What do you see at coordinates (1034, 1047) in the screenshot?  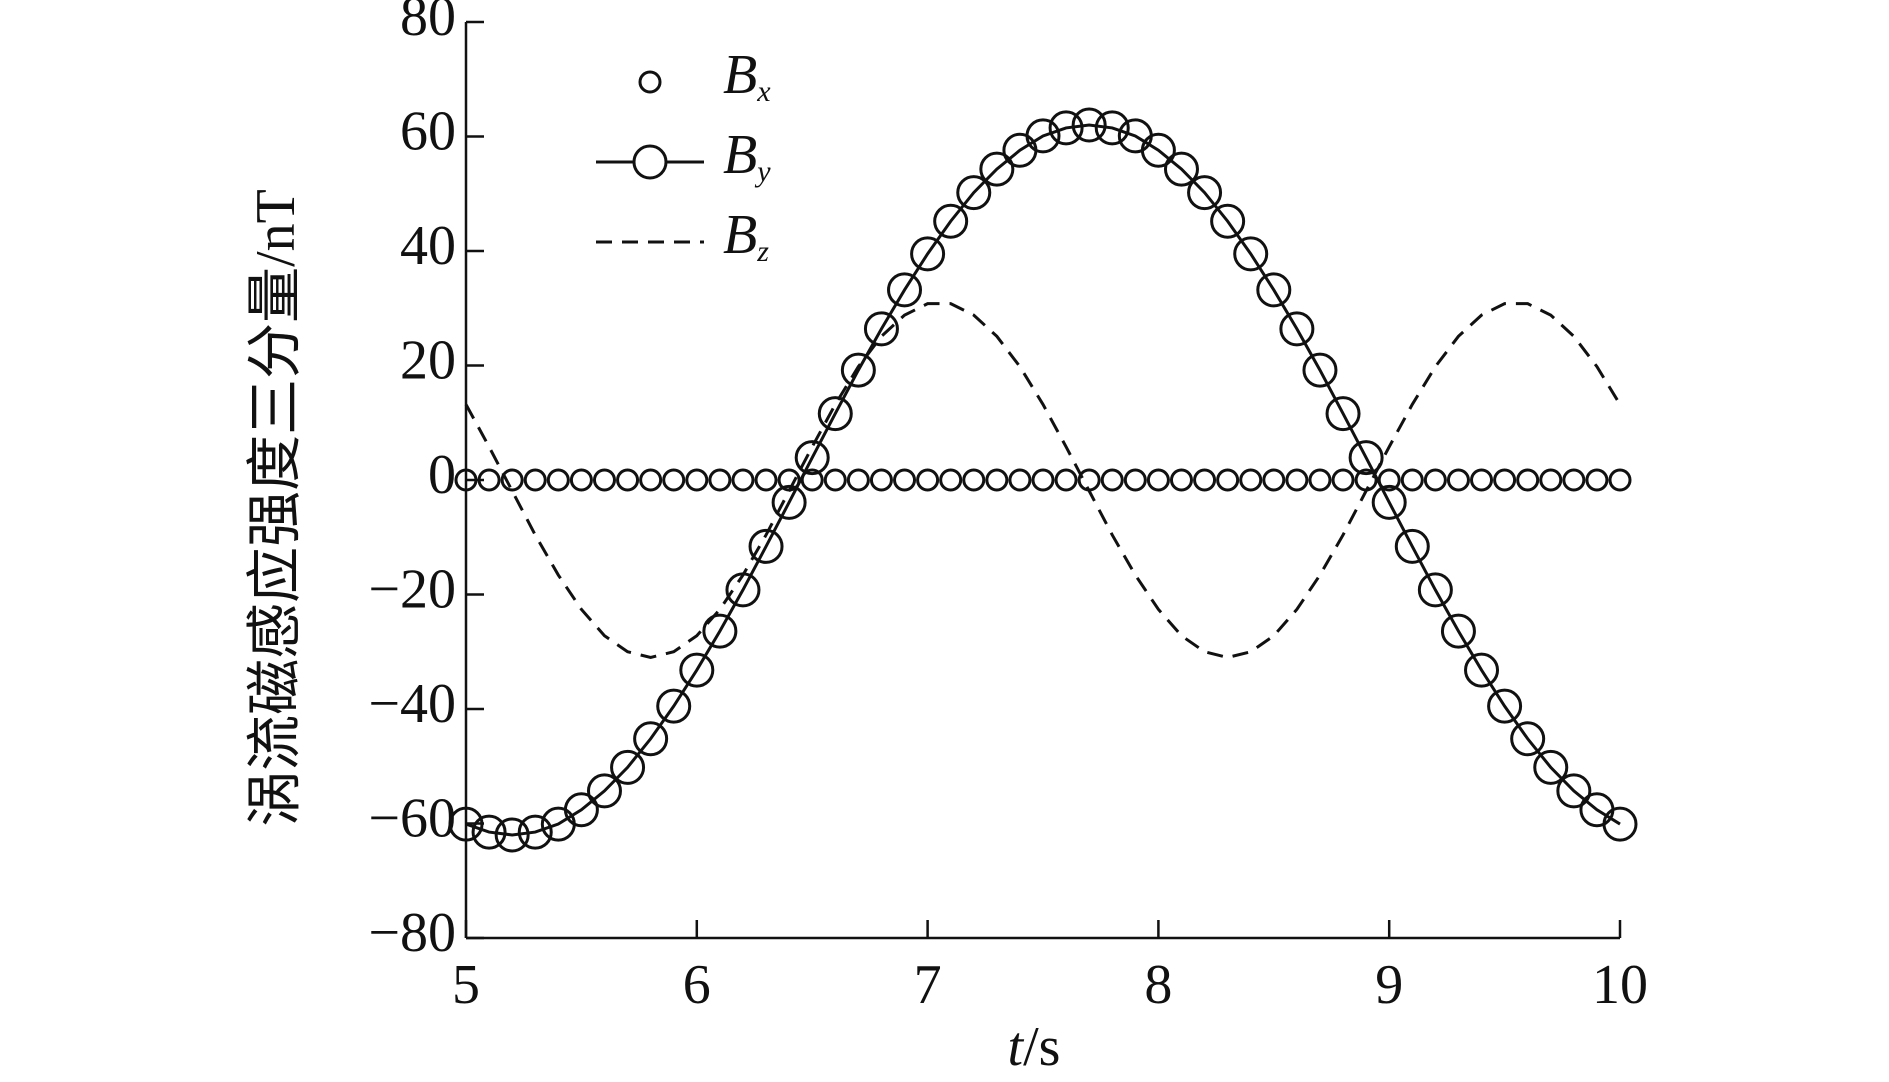 I see `x-axis-label: t/s` at bounding box center [1034, 1047].